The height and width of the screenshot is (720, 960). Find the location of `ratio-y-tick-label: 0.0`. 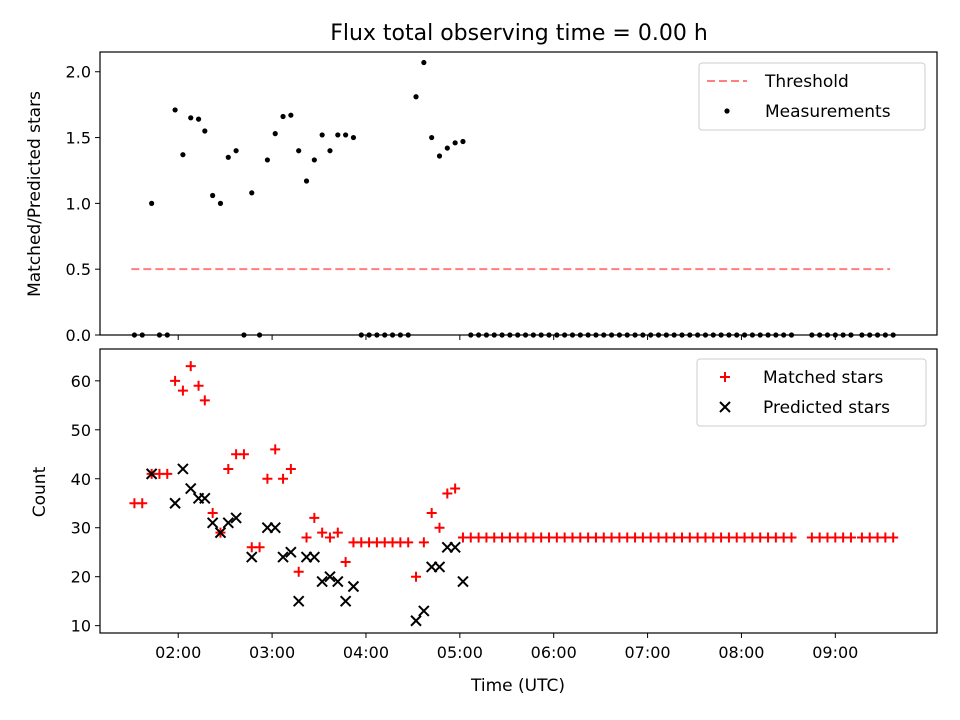

ratio-y-tick-label: 0.0 is located at coordinates (78, 335).